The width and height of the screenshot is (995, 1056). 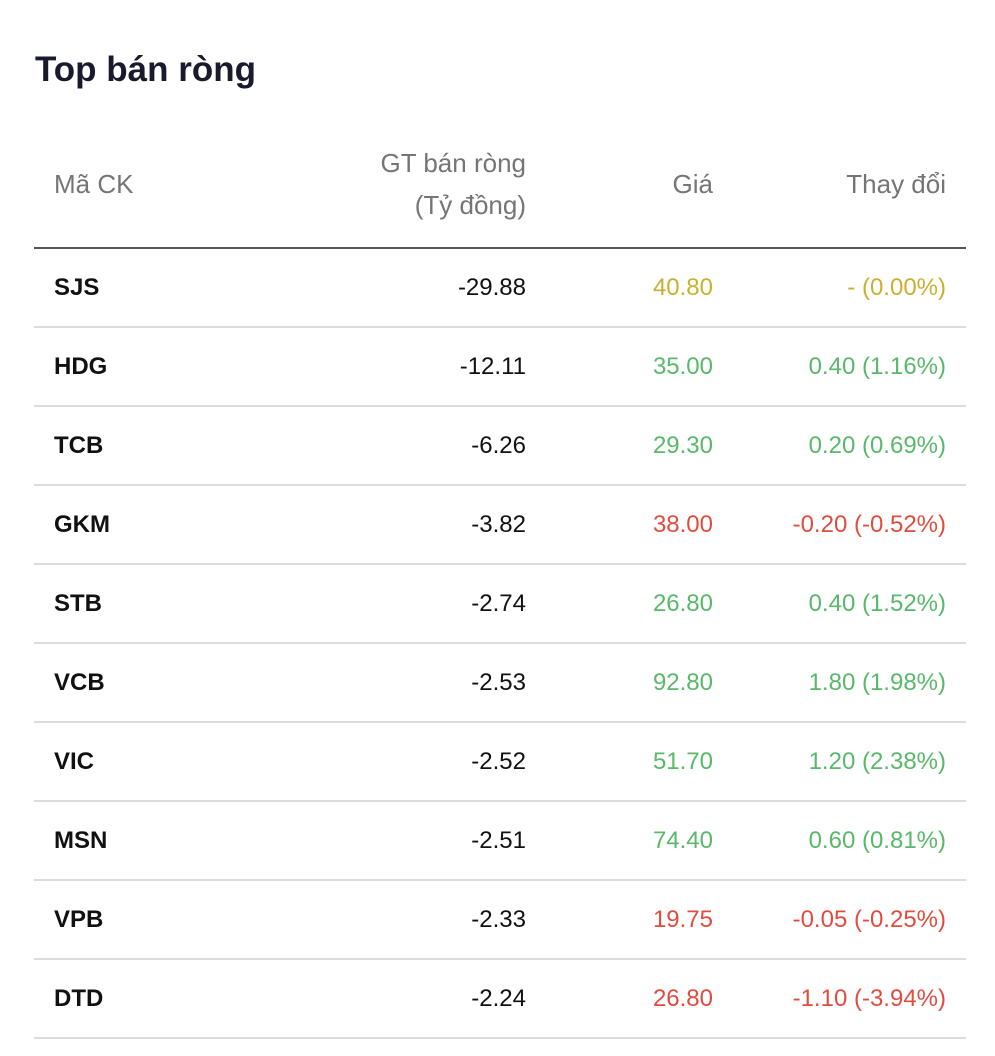 I want to click on table-row: VIC -2.52 51.70 1.20 (2.38%), so click(x=500, y=762).